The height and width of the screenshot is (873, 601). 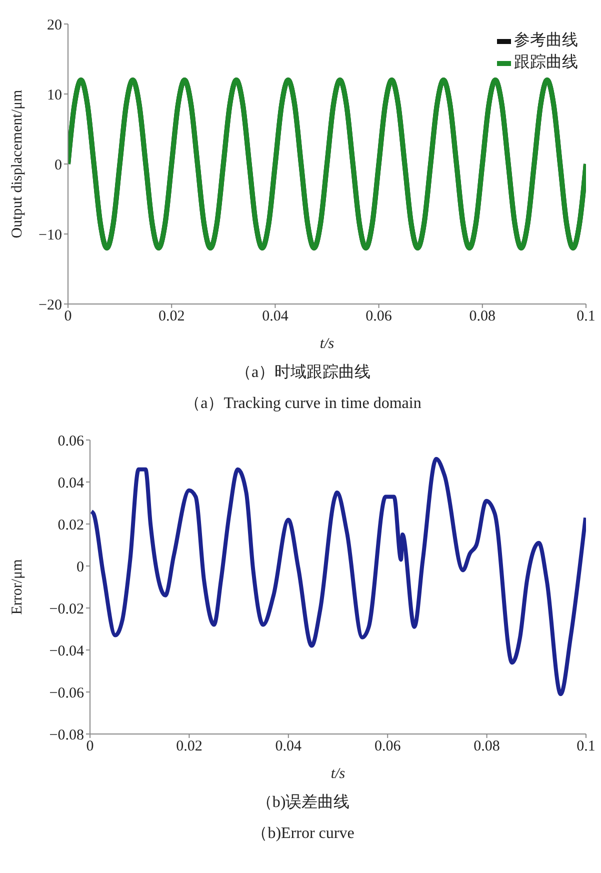 I want to click on text: （b)Error curve, so click(x=303, y=834).